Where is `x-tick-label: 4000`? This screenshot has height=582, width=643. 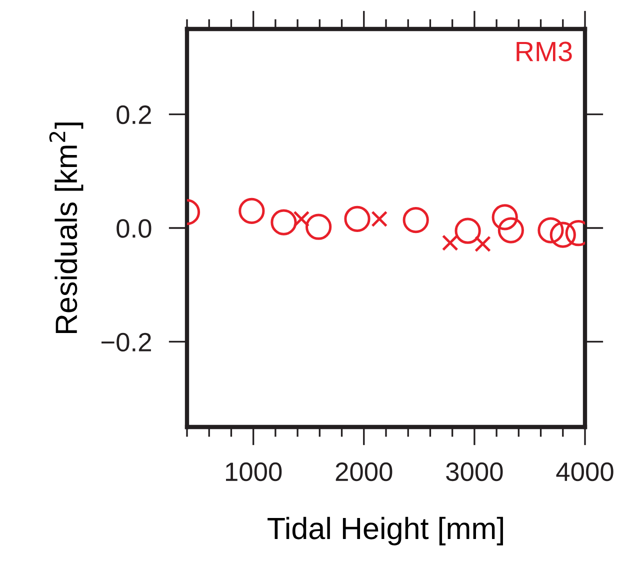 x-tick-label: 4000 is located at coordinates (585, 472).